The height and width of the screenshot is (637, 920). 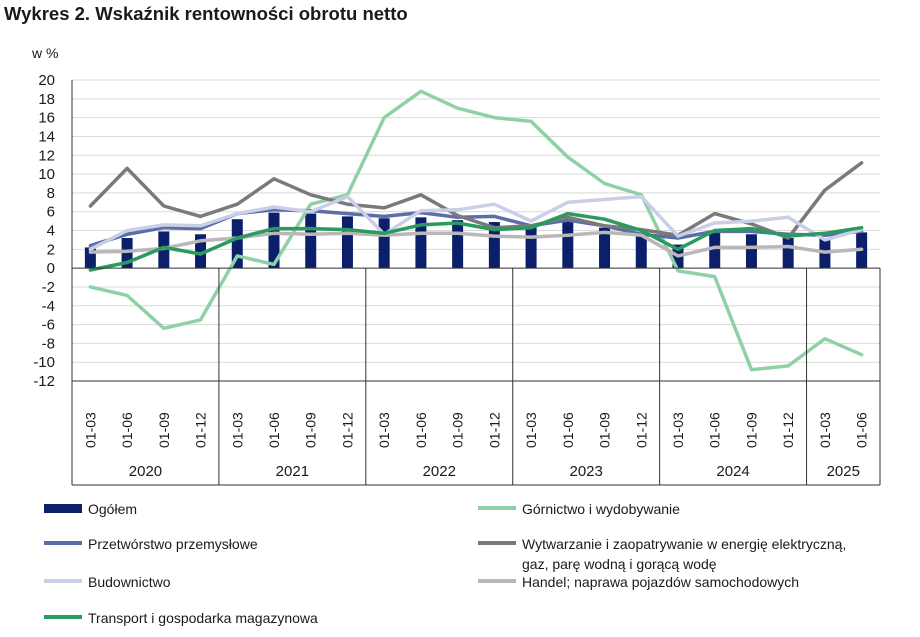 I want to click on year-label: 2023, so click(x=585, y=471).